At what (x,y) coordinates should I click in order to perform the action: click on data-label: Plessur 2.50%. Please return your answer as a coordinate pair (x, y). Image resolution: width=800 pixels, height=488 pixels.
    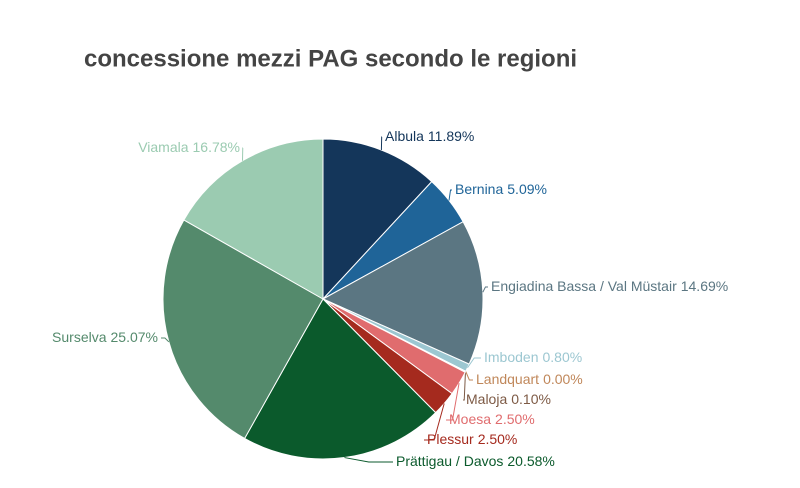
    Looking at the image, I should click on (472, 439).